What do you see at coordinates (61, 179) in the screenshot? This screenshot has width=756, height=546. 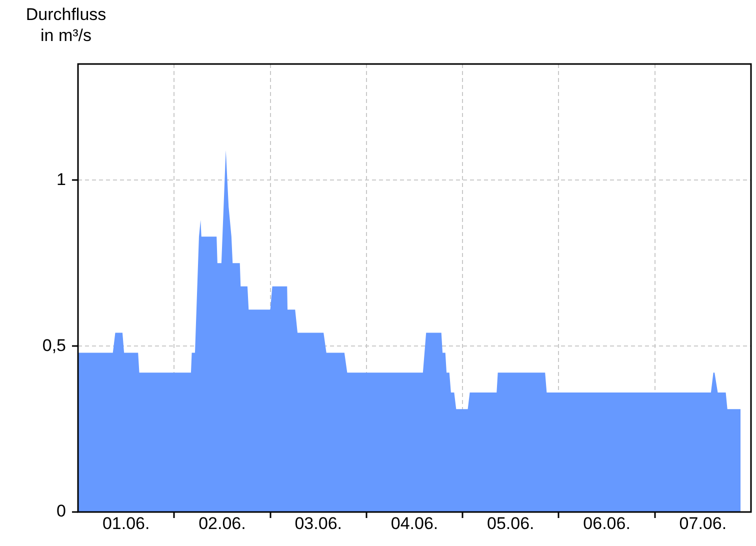 I see `y-tick-label: 1` at bounding box center [61, 179].